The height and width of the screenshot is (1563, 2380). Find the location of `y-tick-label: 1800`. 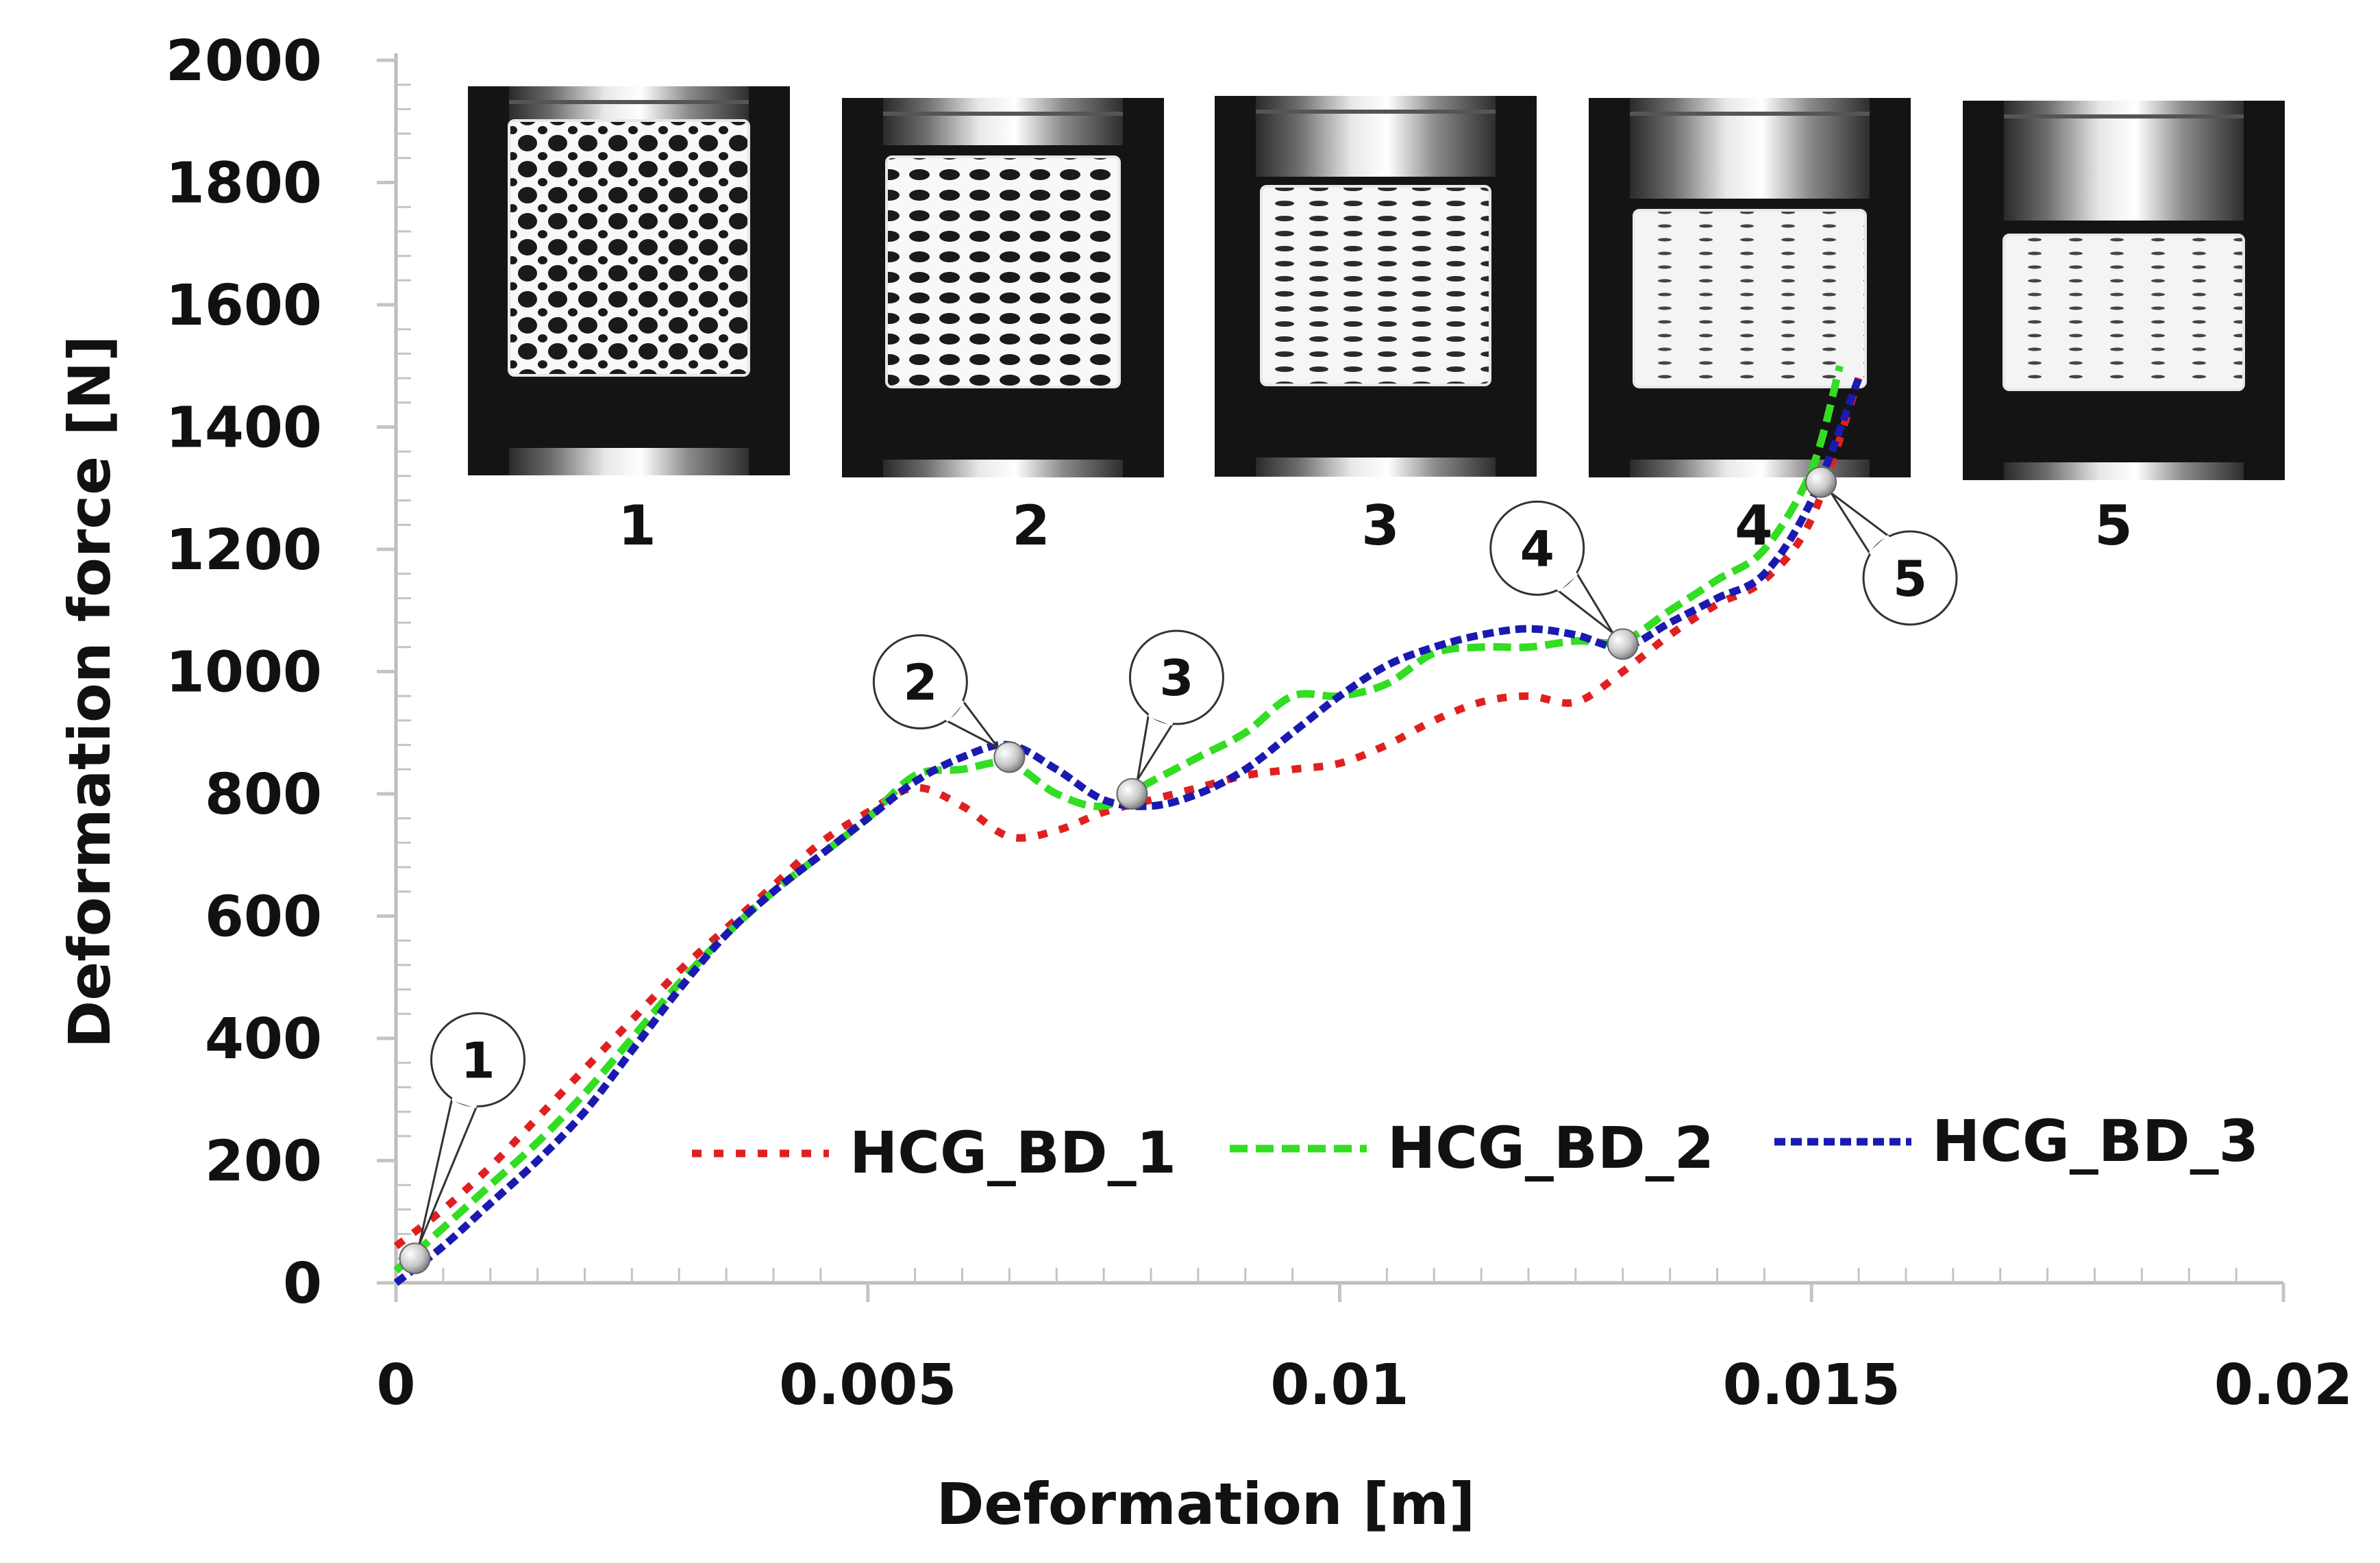

y-tick-label: 1800 is located at coordinates (244, 183).